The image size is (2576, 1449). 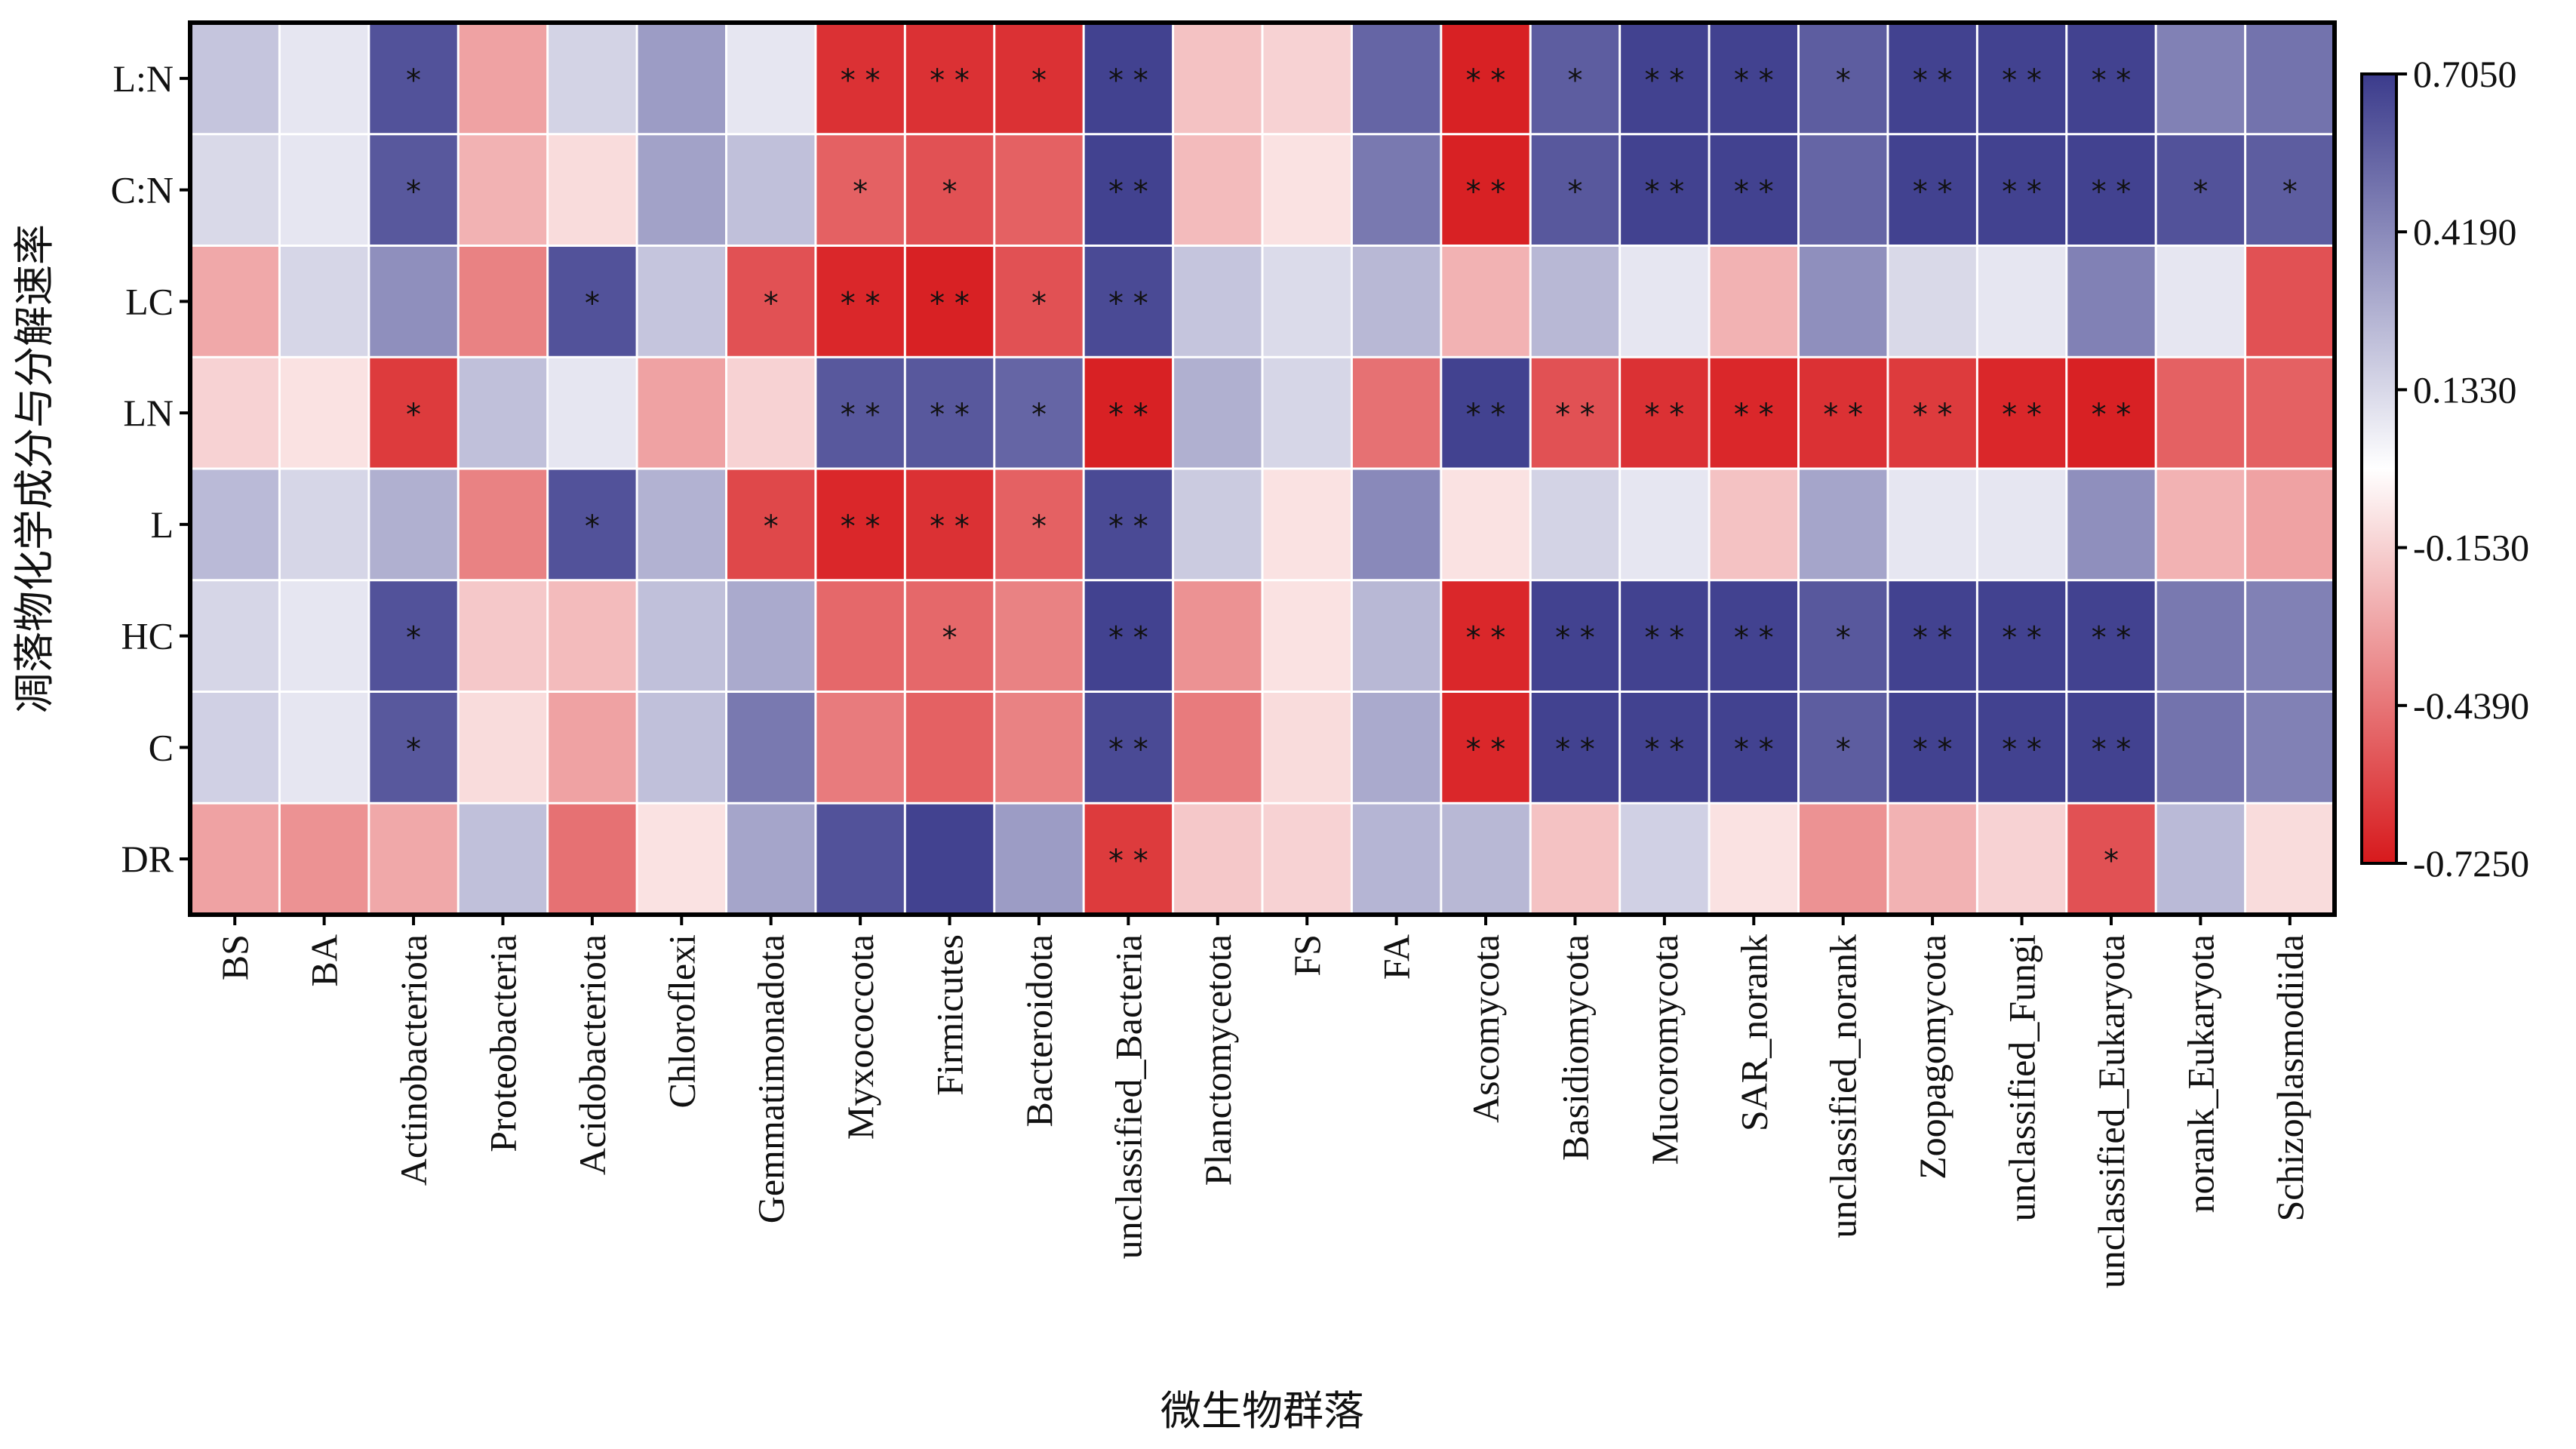 What do you see at coordinates (1218, 78) in the screenshot?
I see `heatmap-cell-l-n-planctomycetota` at bounding box center [1218, 78].